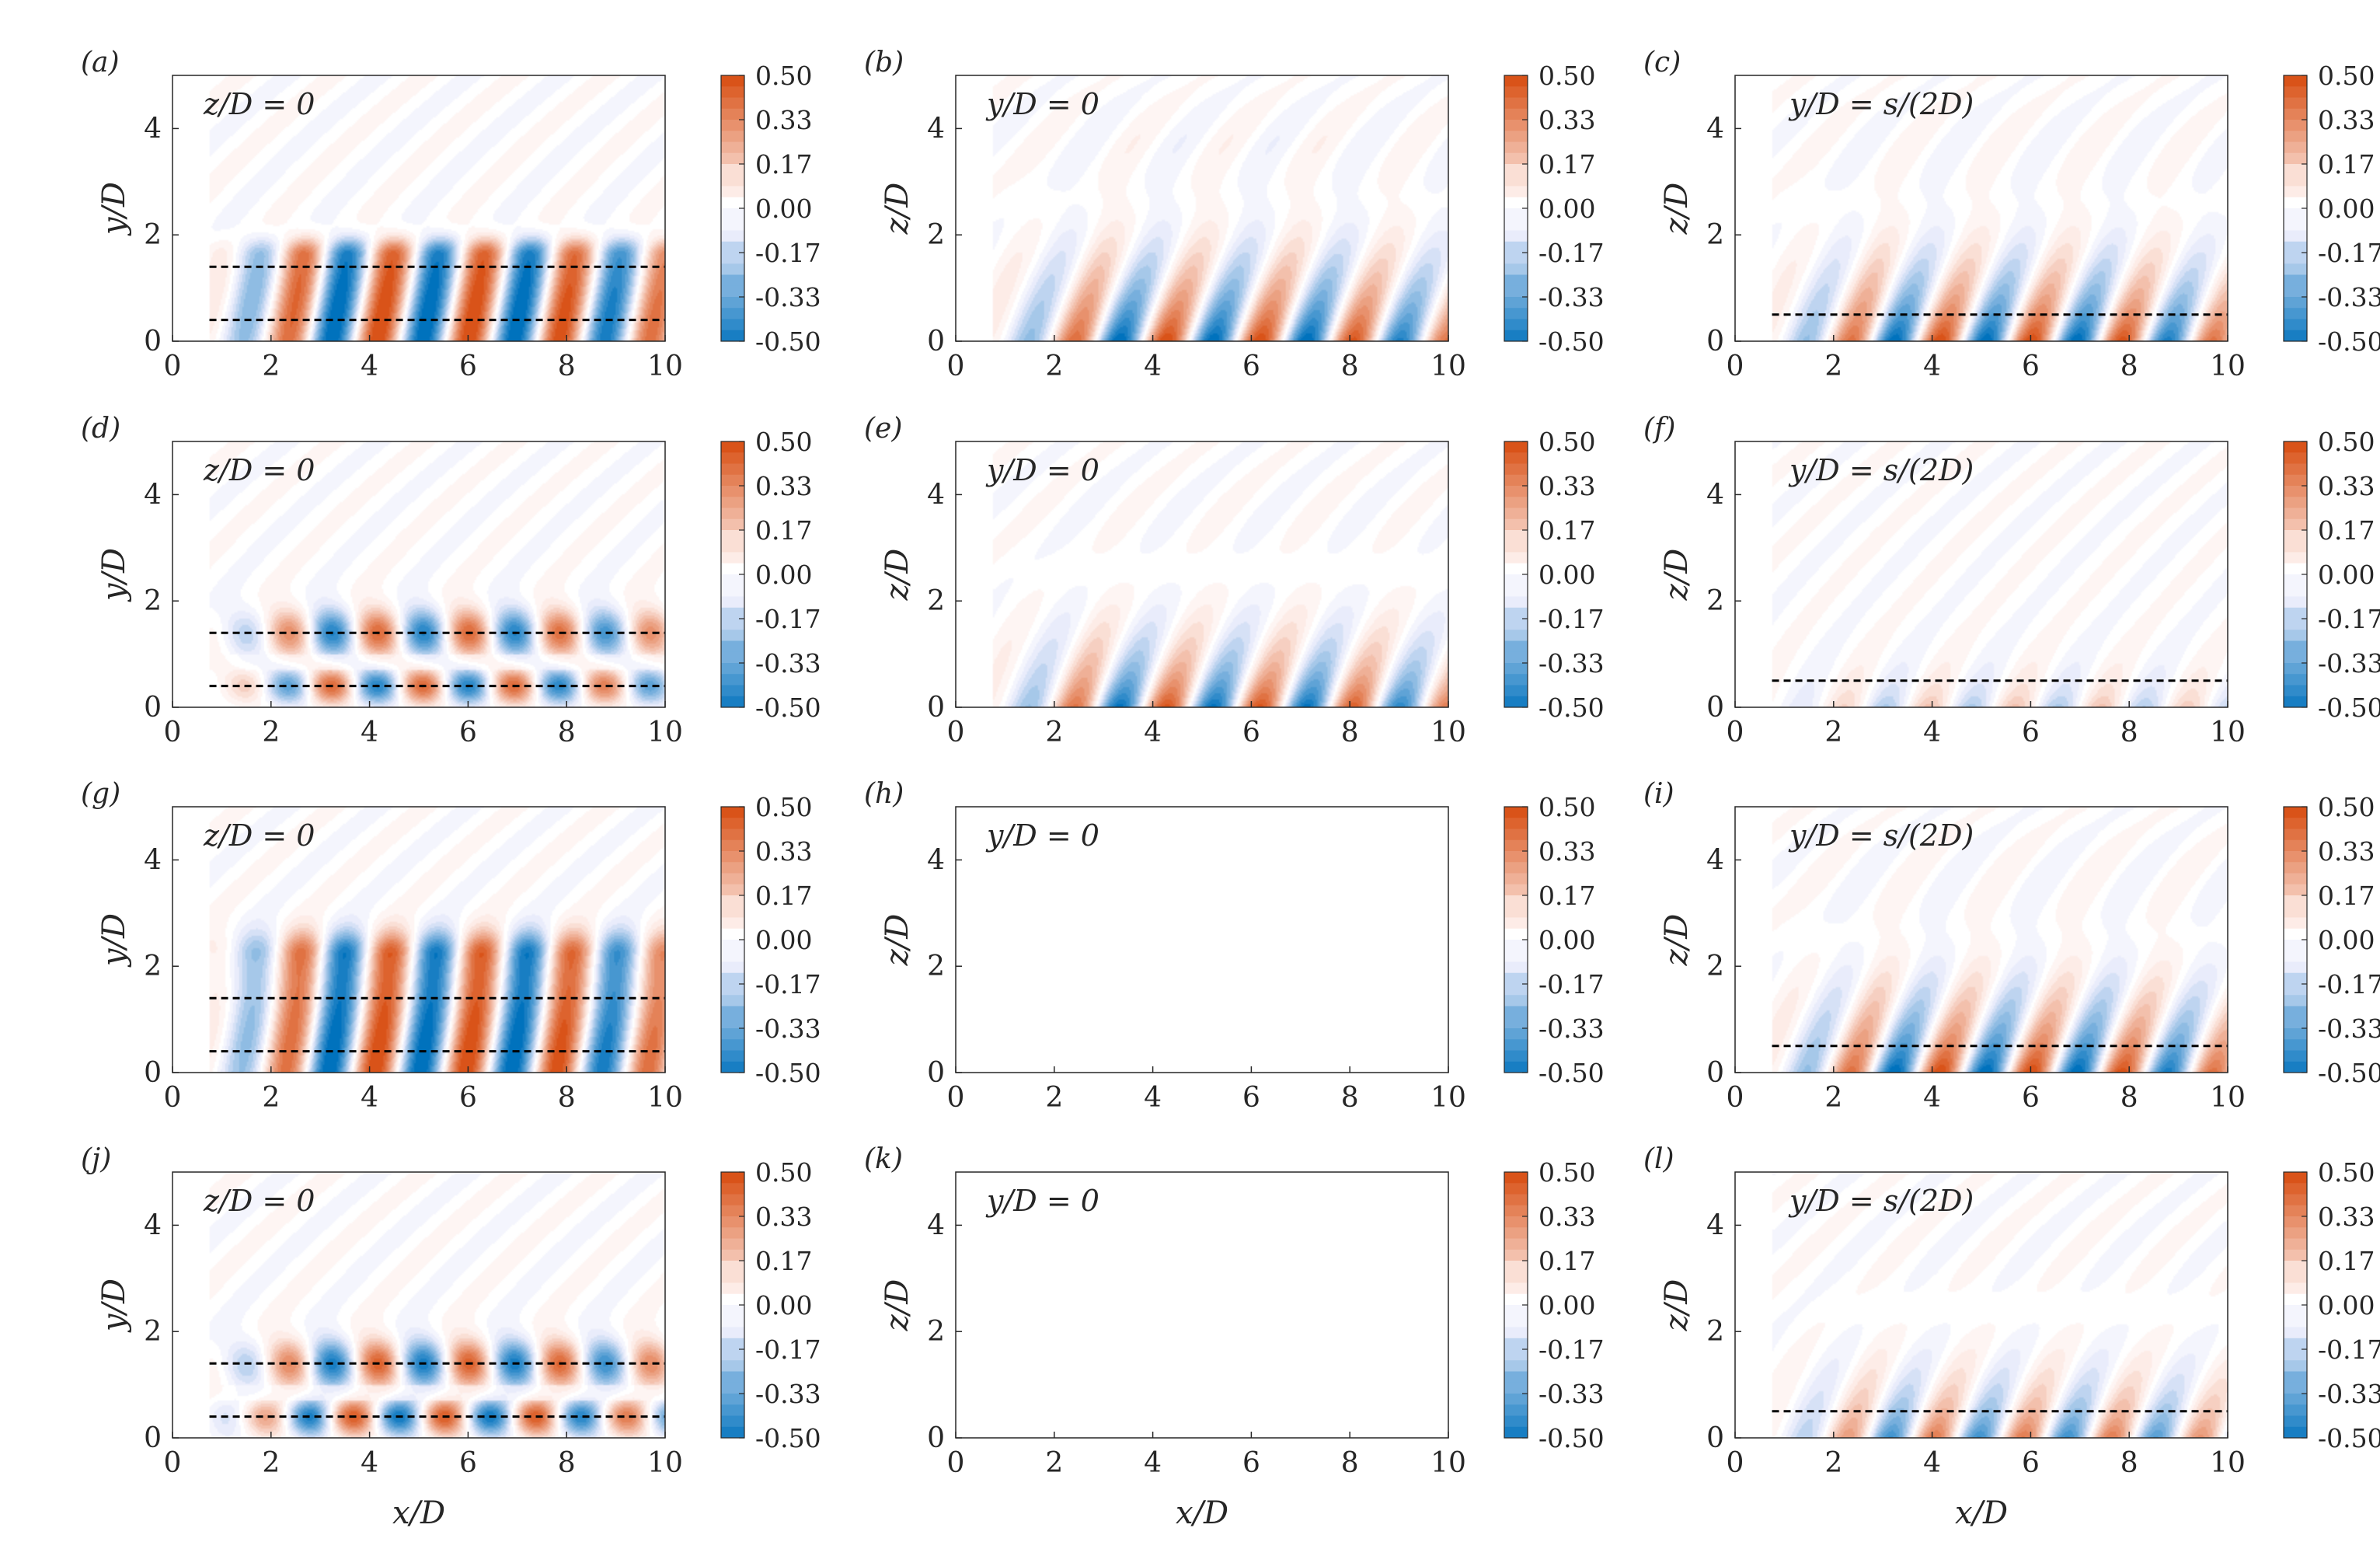 Image resolution: width=2380 pixels, height=1556 pixels. What do you see at coordinates (418, 1513) in the screenshot?
I see `x-axis-label: x/D` at bounding box center [418, 1513].